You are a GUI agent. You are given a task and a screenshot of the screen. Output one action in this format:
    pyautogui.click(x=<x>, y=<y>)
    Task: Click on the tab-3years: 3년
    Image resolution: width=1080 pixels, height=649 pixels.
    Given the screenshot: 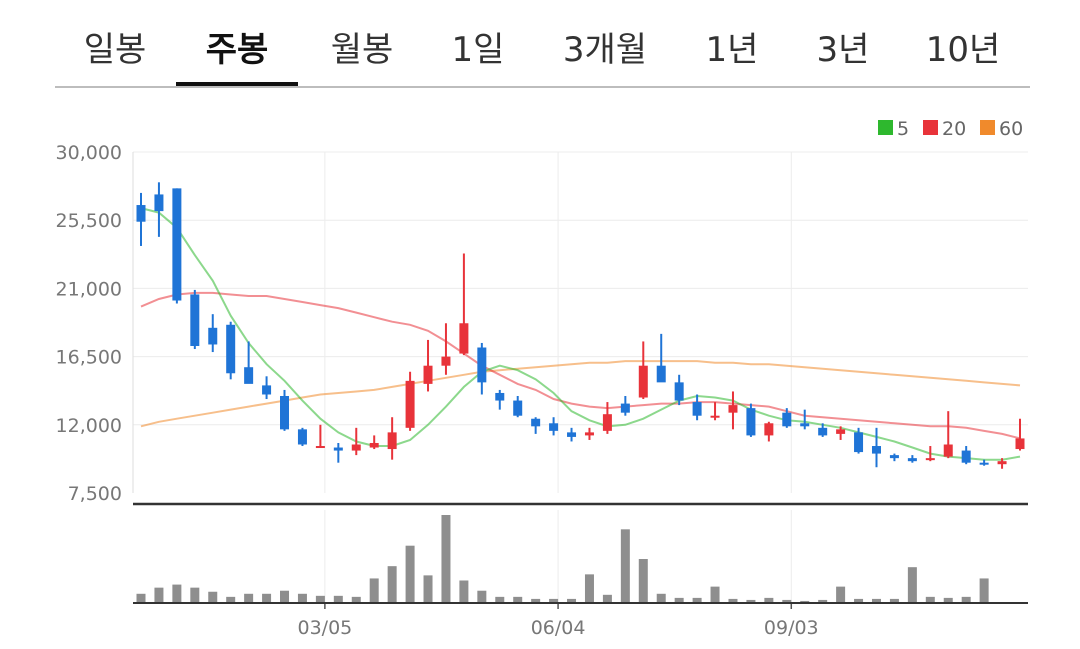 What is the action you would take?
    pyautogui.click(x=843, y=50)
    